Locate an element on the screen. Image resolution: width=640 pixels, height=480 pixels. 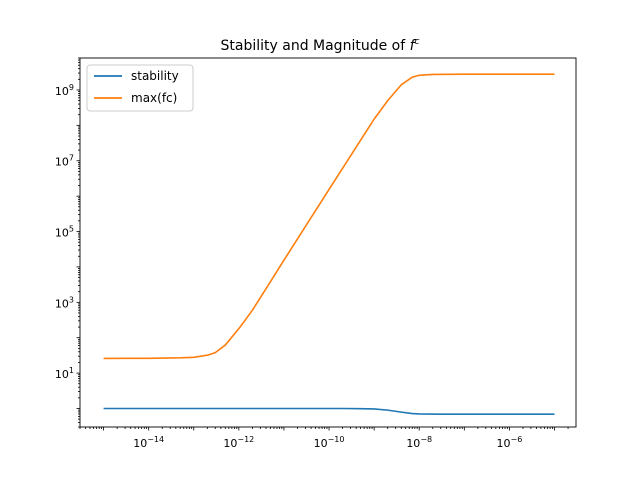
chart-title-superscript: c is located at coordinates (417, 42).